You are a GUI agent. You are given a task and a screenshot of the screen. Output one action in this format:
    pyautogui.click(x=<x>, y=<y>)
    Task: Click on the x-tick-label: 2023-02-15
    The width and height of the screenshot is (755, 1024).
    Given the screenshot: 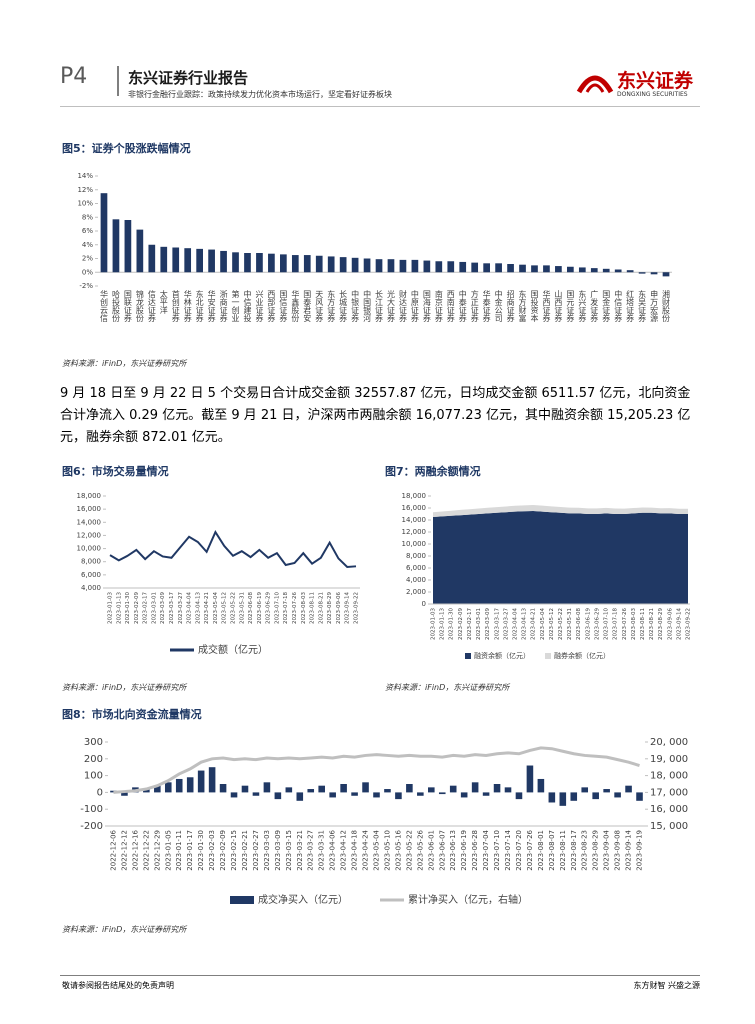 What is the action you would take?
    pyautogui.click(x=234, y=850)
    